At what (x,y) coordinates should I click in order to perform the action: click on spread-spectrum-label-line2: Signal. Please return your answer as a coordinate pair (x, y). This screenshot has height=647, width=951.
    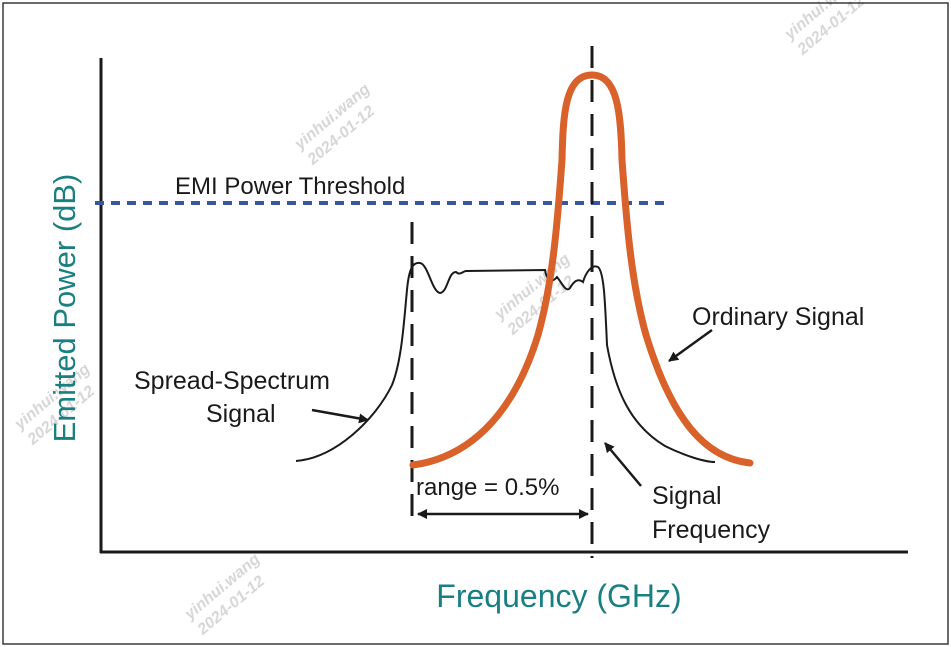
    Looking at the image, I should click on (241, 414).